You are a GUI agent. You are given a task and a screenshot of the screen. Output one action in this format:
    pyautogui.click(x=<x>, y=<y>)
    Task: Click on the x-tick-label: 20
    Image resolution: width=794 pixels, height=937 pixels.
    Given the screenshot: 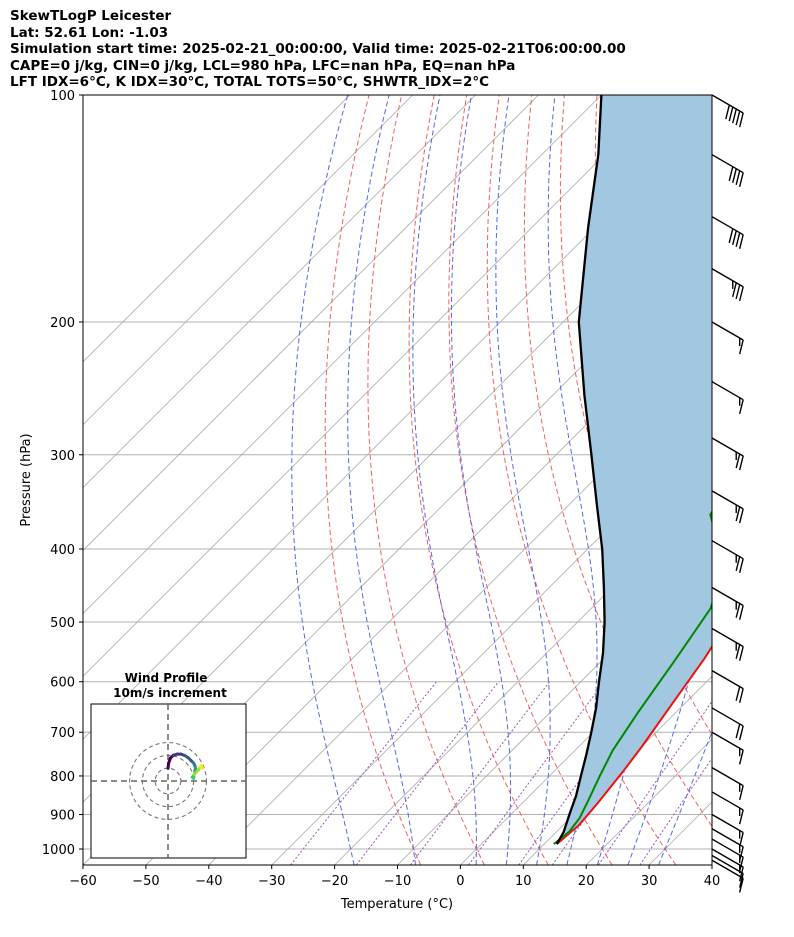 What is the action you would take?
    pyautogui.click(x=586, y=881)
    